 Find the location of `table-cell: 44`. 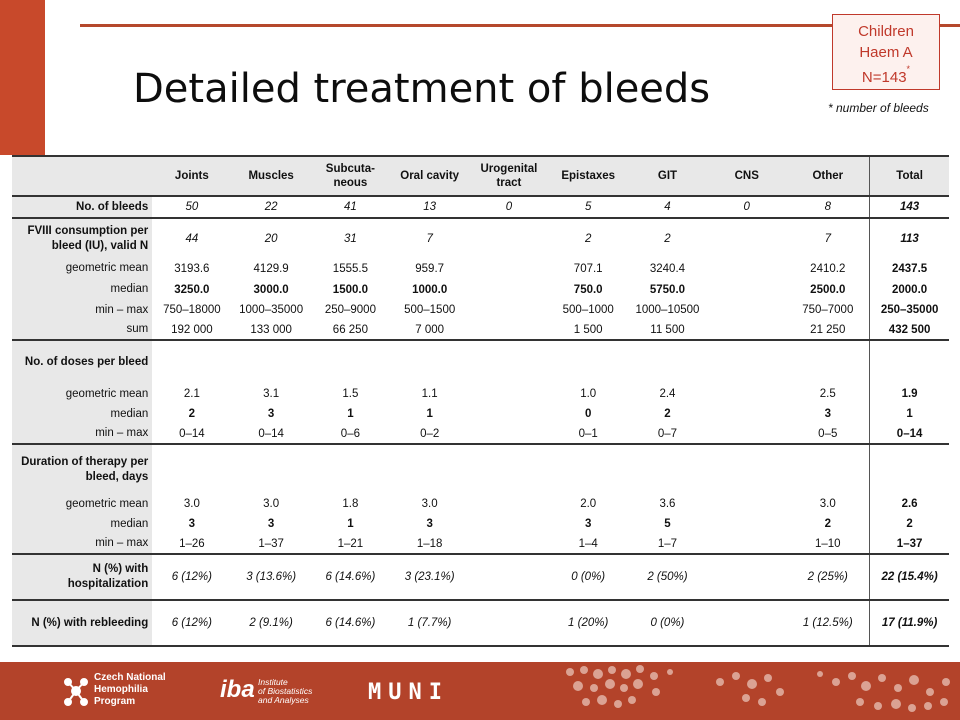

table-cell: 44 is located at coordinates (192, 238).